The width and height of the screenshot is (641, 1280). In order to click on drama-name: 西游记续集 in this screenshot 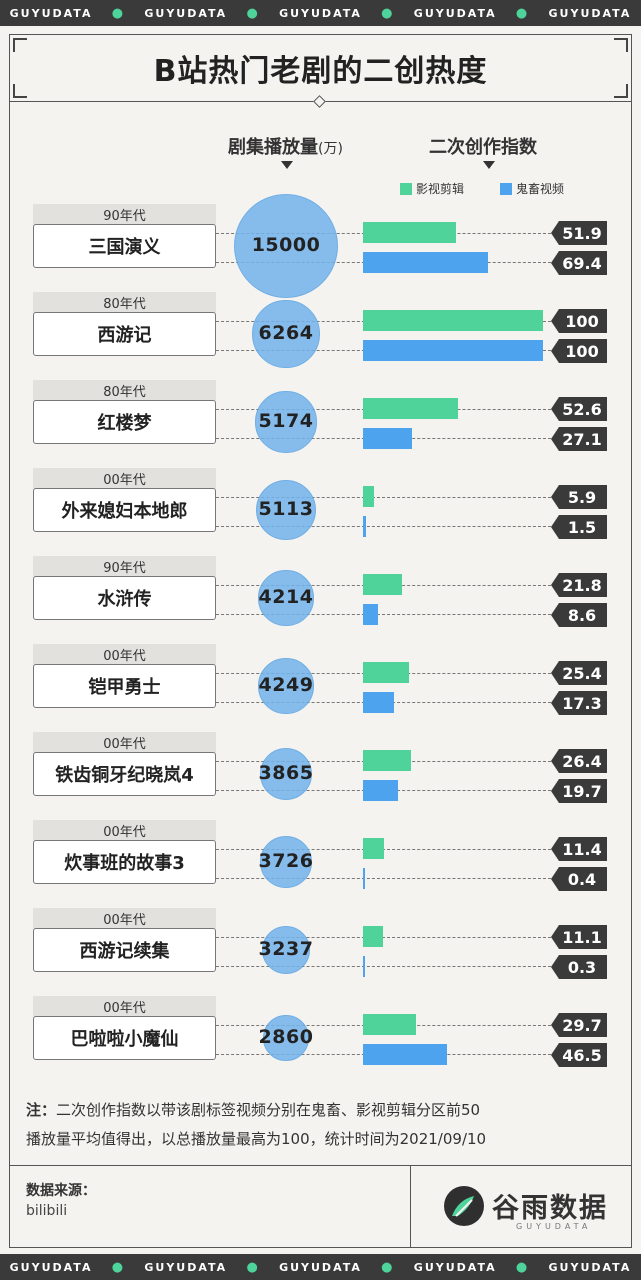, I will do `click(124, 950)`.